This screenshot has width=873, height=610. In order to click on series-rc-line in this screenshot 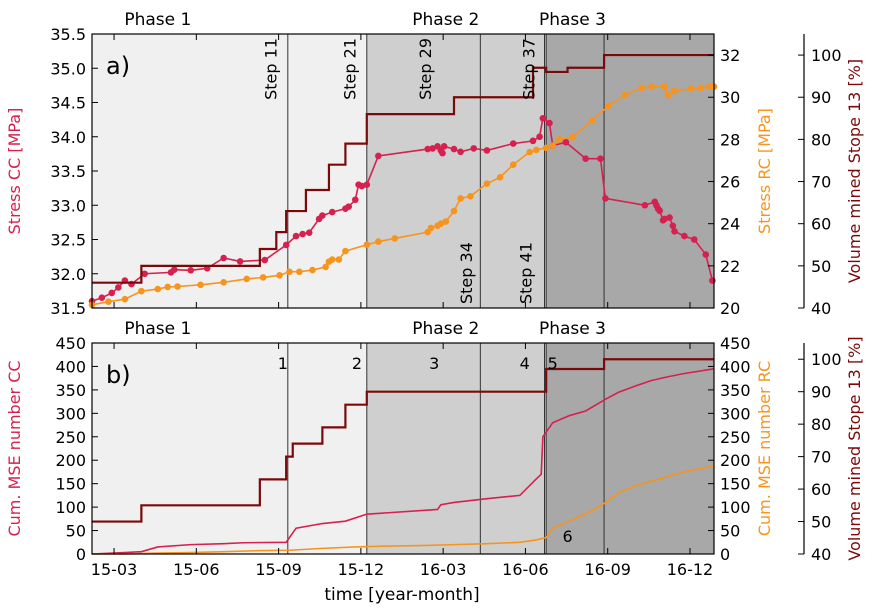, I will do `click(403, 510)`.